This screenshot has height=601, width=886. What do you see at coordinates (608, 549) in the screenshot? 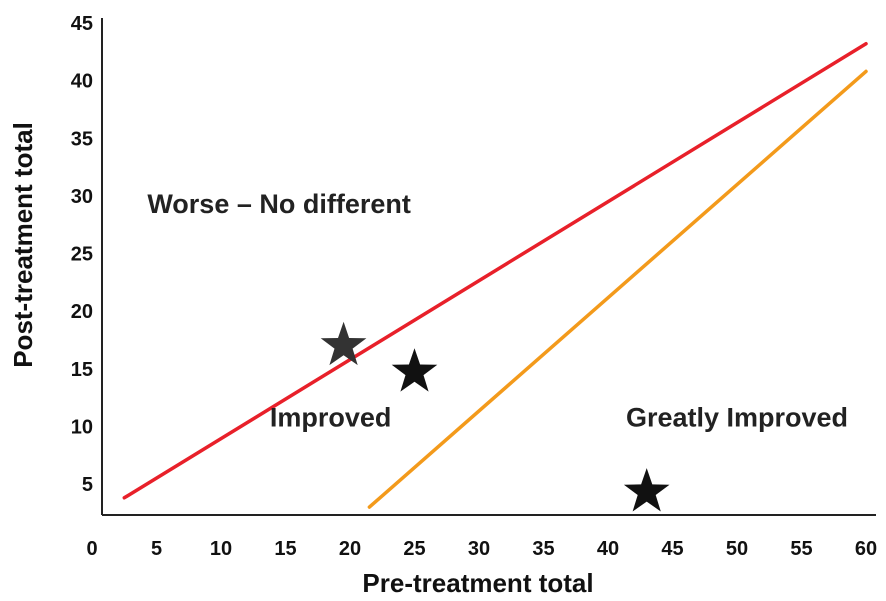
I see `x-tick-label: 40` at bounding box center [608, 549].